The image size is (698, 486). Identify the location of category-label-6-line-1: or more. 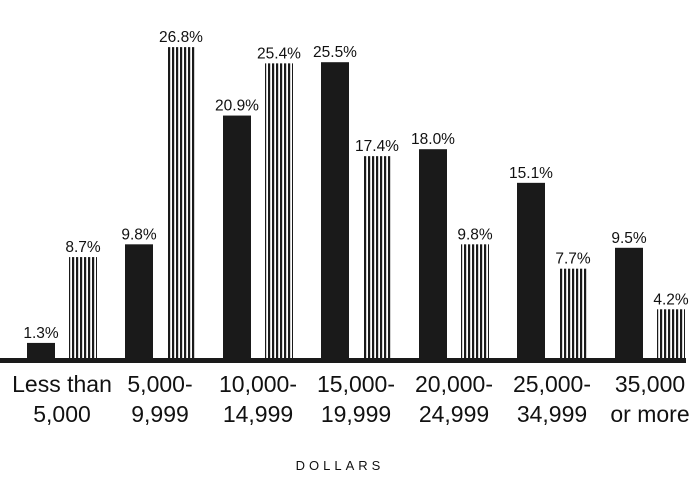
(649, 414).